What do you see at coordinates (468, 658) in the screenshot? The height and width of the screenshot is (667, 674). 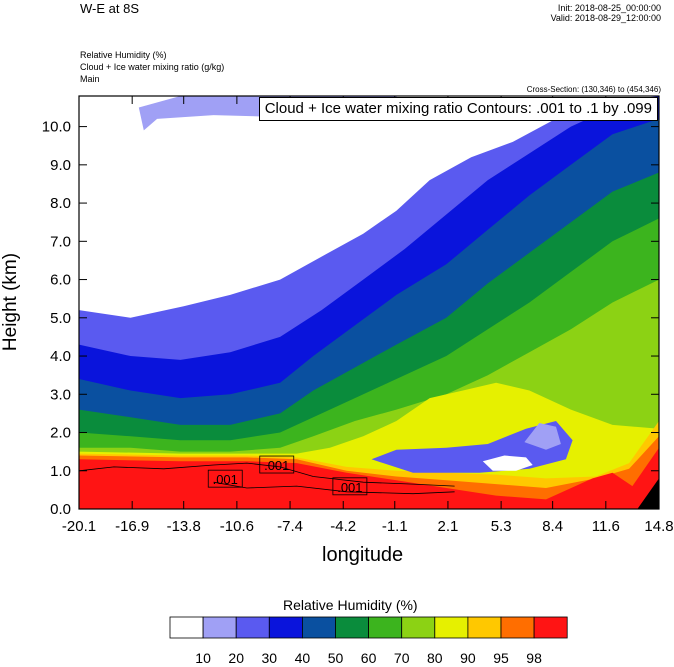 I see `legend-level-label: 90` at bounding box center [468, 658].